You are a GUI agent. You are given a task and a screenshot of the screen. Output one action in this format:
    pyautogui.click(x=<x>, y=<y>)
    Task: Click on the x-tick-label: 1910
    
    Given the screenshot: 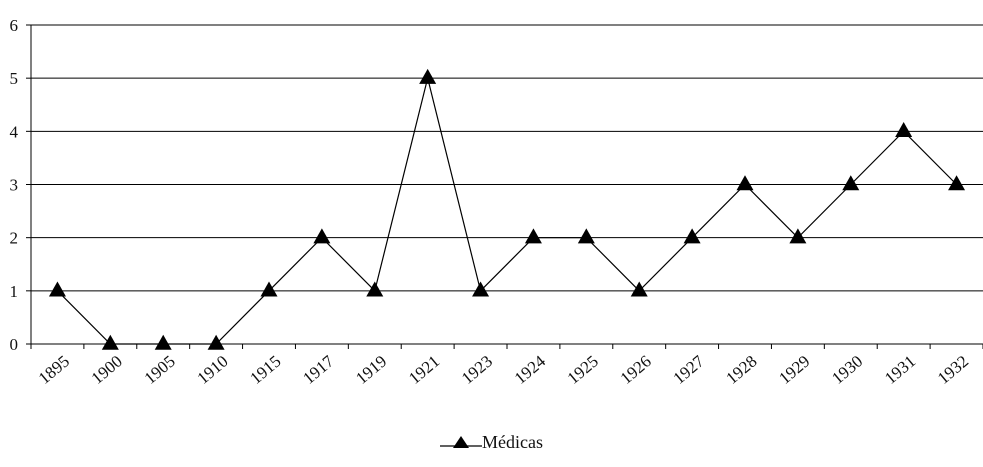 What is the action you would take?
    pyautogui.click(x=212, y=370)
    